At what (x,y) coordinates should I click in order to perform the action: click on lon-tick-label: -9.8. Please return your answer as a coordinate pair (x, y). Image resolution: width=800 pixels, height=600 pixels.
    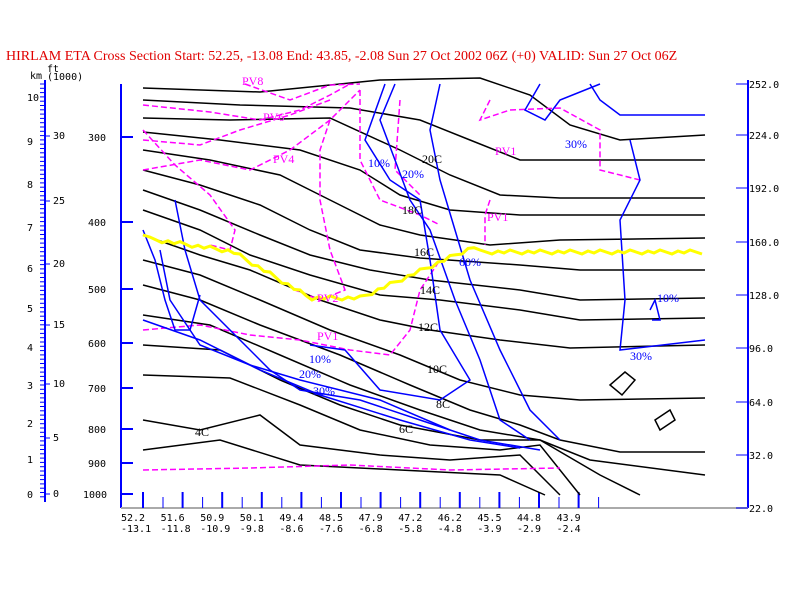
    Looking at the image, I should click on (252, 529).